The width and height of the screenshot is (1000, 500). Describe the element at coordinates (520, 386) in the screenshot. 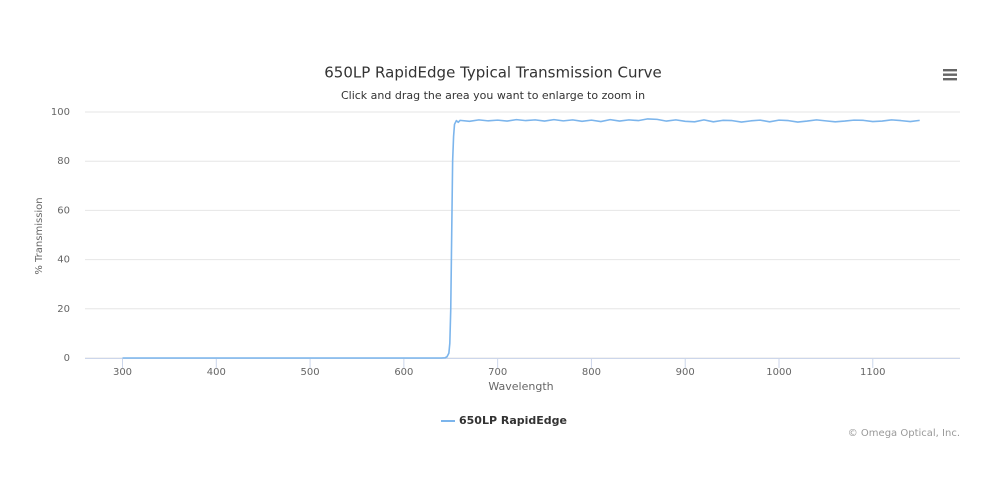

I see `x-axis-label: Wavelength` at that location.